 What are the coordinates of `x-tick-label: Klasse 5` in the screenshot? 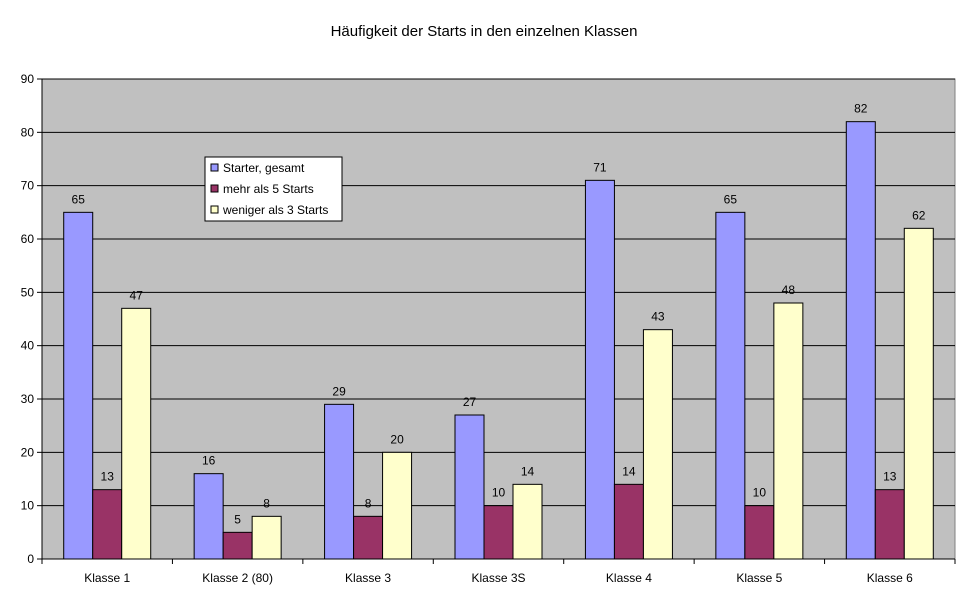 It's located at (759, 578).